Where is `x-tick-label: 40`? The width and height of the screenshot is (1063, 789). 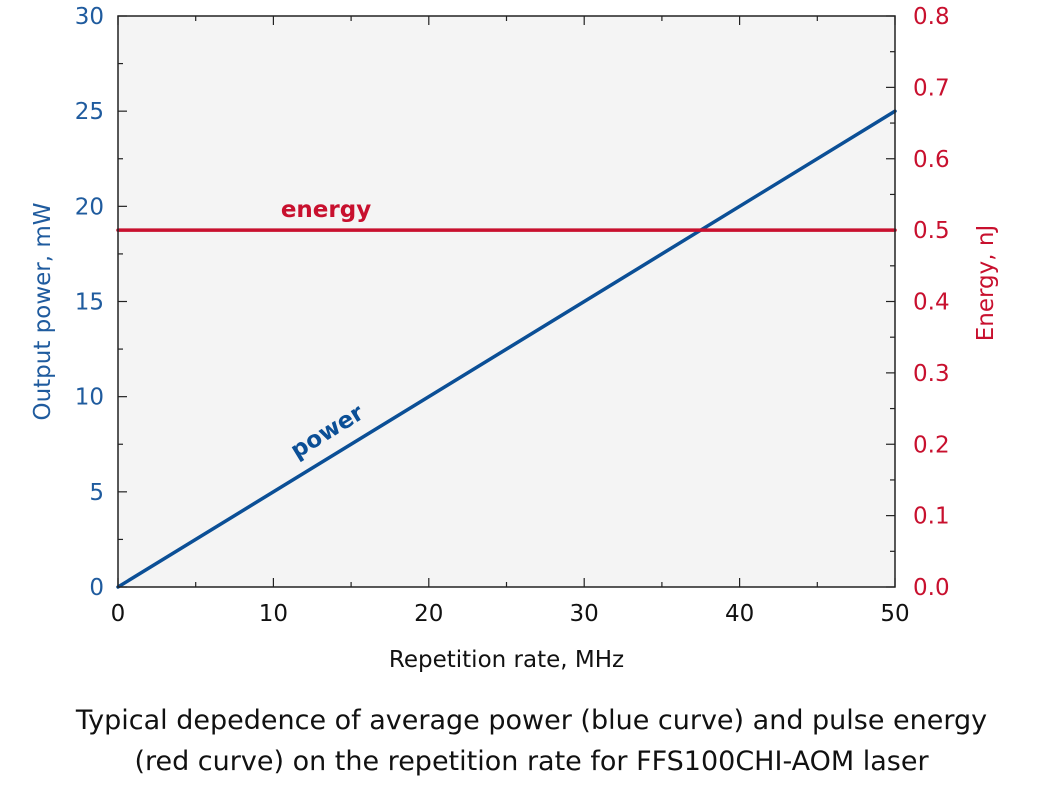 x-tick-label: 40 is located at coordinates (739, 614).